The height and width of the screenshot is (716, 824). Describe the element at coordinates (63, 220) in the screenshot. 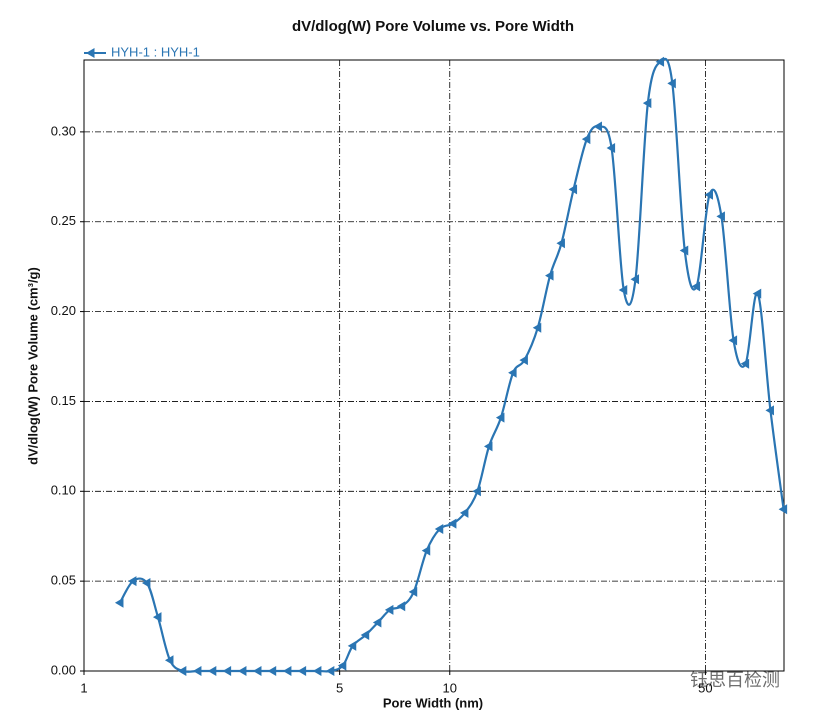

I see `y-tick-label: 0.25` at that location.